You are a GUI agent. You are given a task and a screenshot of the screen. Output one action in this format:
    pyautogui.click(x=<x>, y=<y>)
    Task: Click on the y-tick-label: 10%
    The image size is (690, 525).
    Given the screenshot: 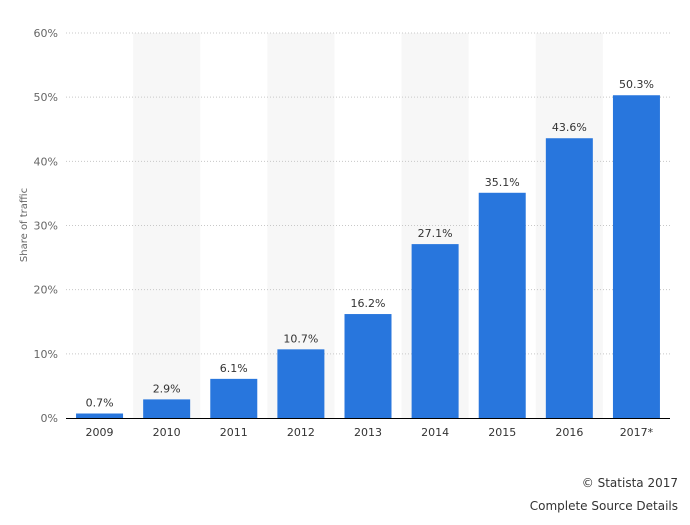 What is the action you would take?
    pyautogui.click(x=46, y=354)
    